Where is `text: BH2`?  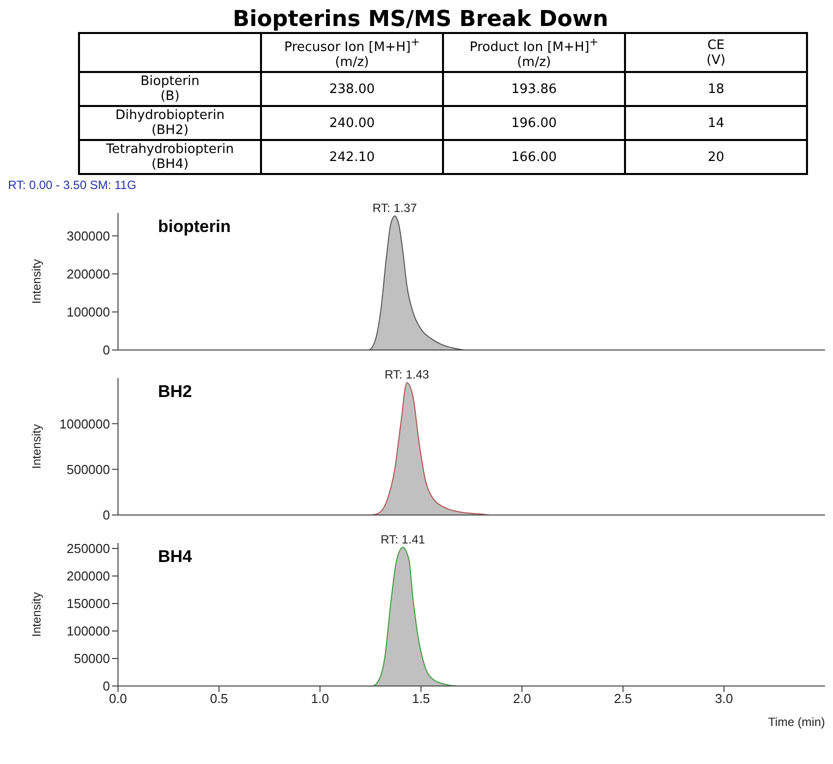 text: BH2 is located at coordinates (175, 392).